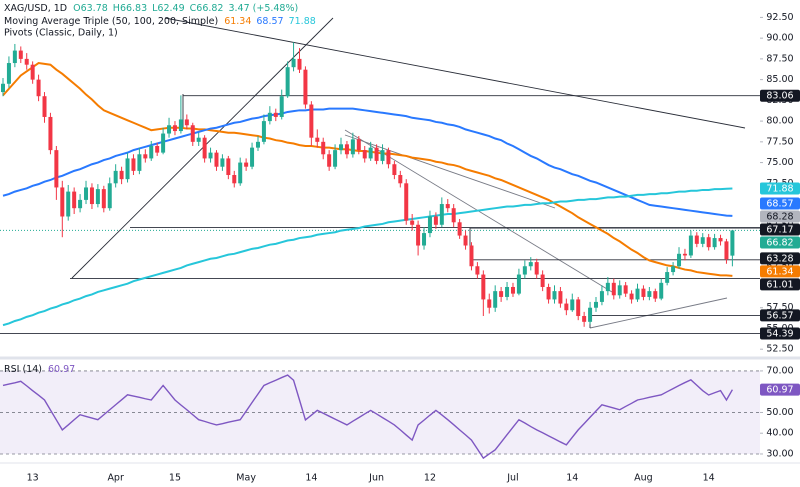 The image size is (800, 487). What do you see at coordinates (263, 8) in the screenshot?
I see `ohlc-change: 3.47 (+5.48%)` at bounding box center [263, 8].